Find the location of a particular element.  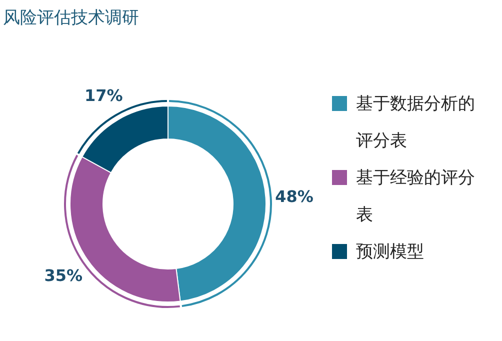

legend-label: 预测模型 is located at coordinates (390, 252).